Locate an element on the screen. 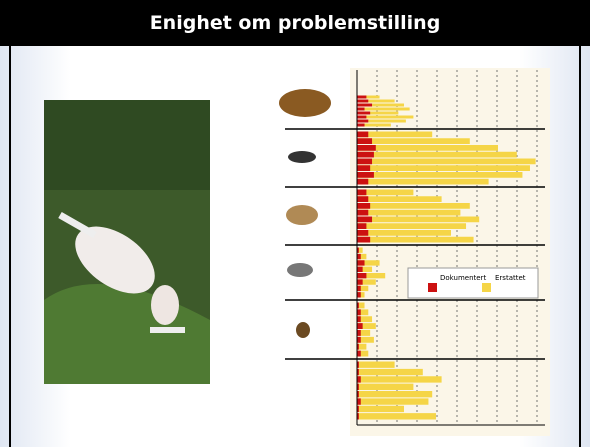 This screenshot has width=590, height=447. slide-title: Enighet om problemstilling is located at coordinates (295, 23).